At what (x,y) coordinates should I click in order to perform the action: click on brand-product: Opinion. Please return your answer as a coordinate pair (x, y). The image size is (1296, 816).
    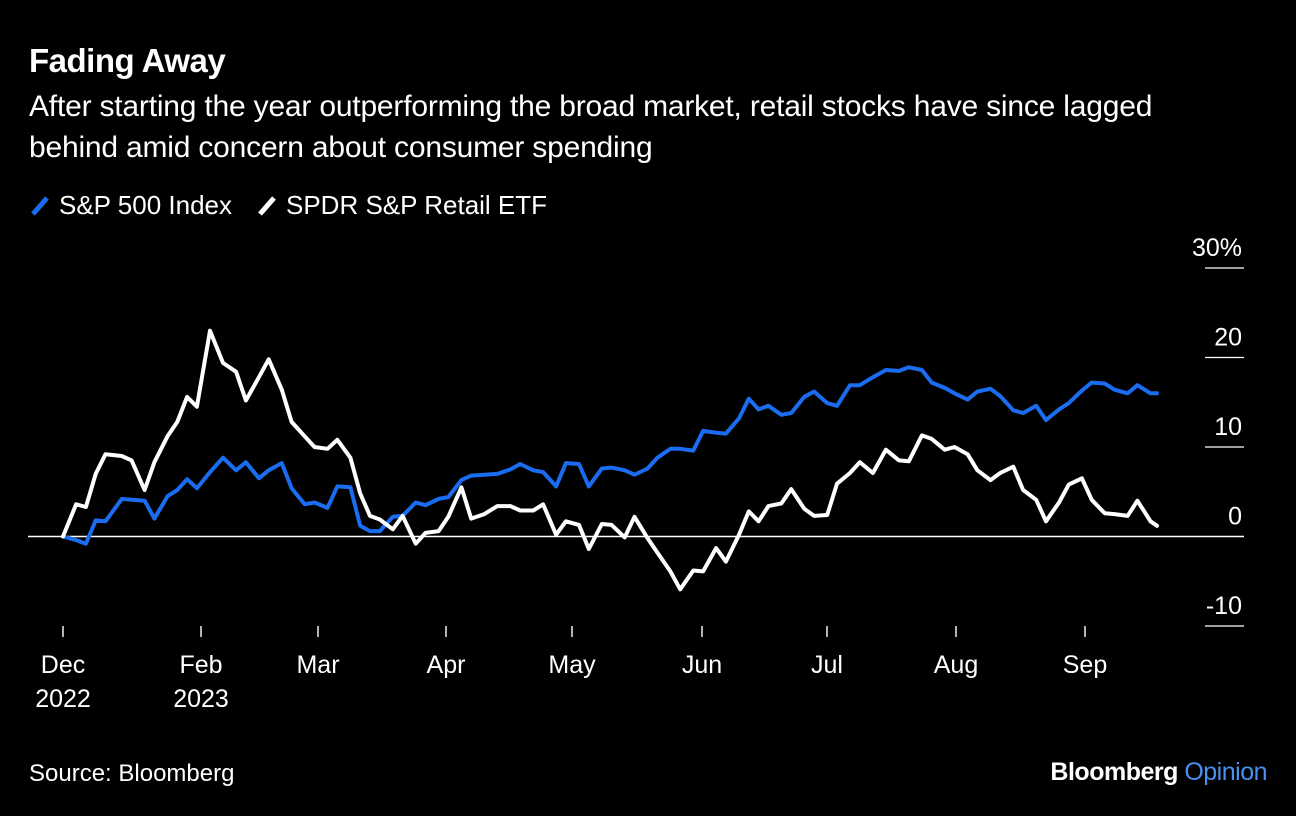
    Looking at the image, I should click on (1225, 772).